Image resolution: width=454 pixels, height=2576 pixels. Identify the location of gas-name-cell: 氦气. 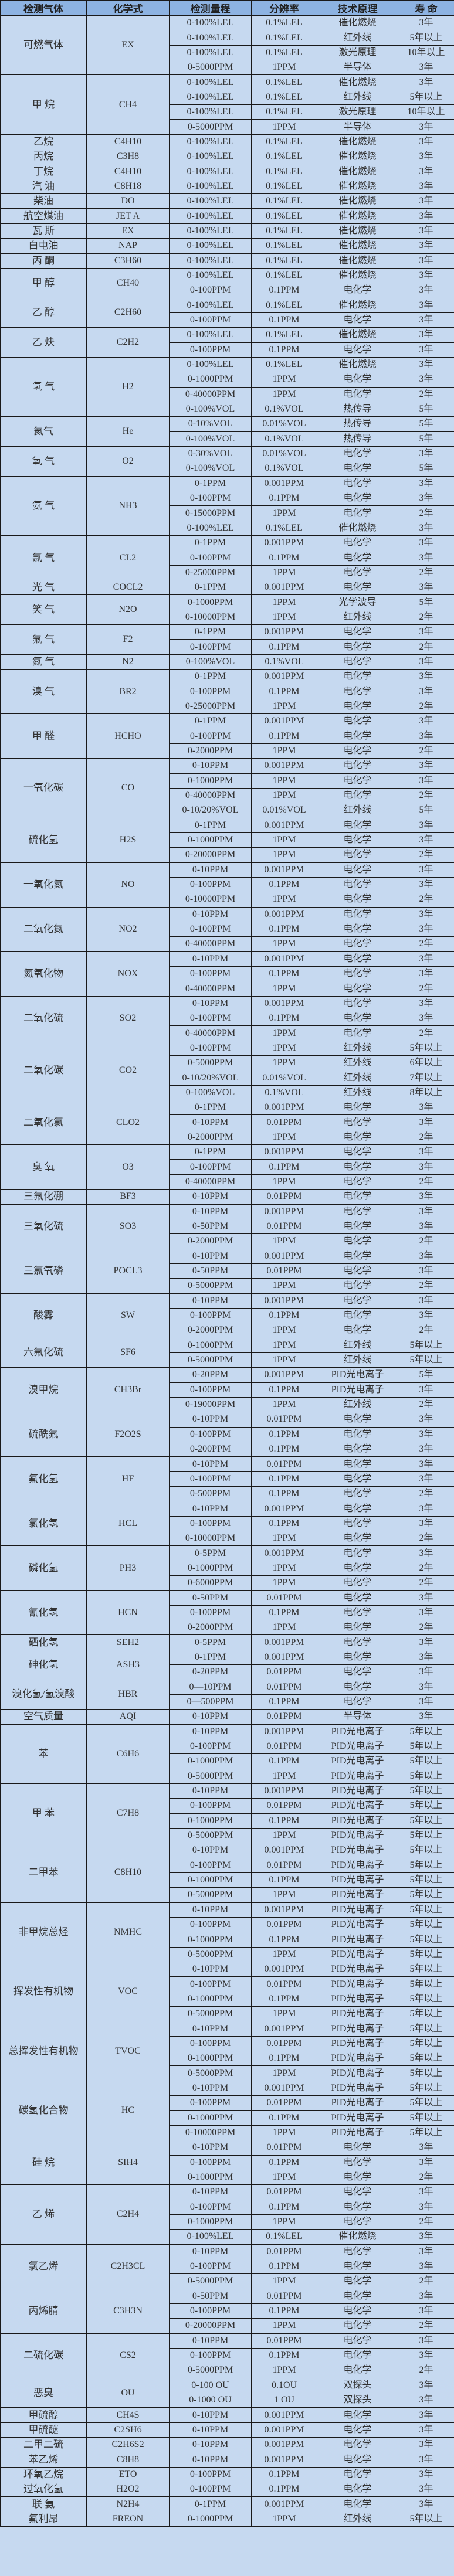
(43, 432).